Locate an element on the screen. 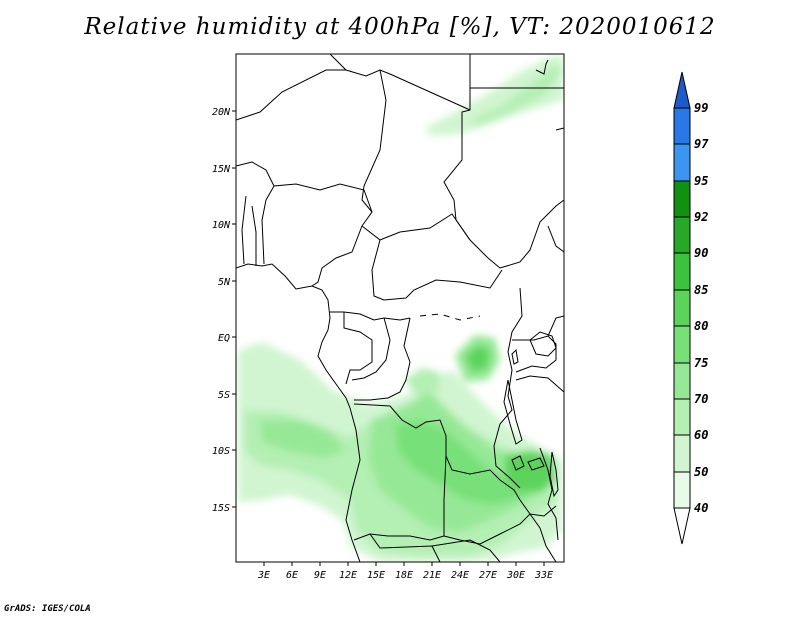  border-drc-angola is located at coordinates (437, 452).